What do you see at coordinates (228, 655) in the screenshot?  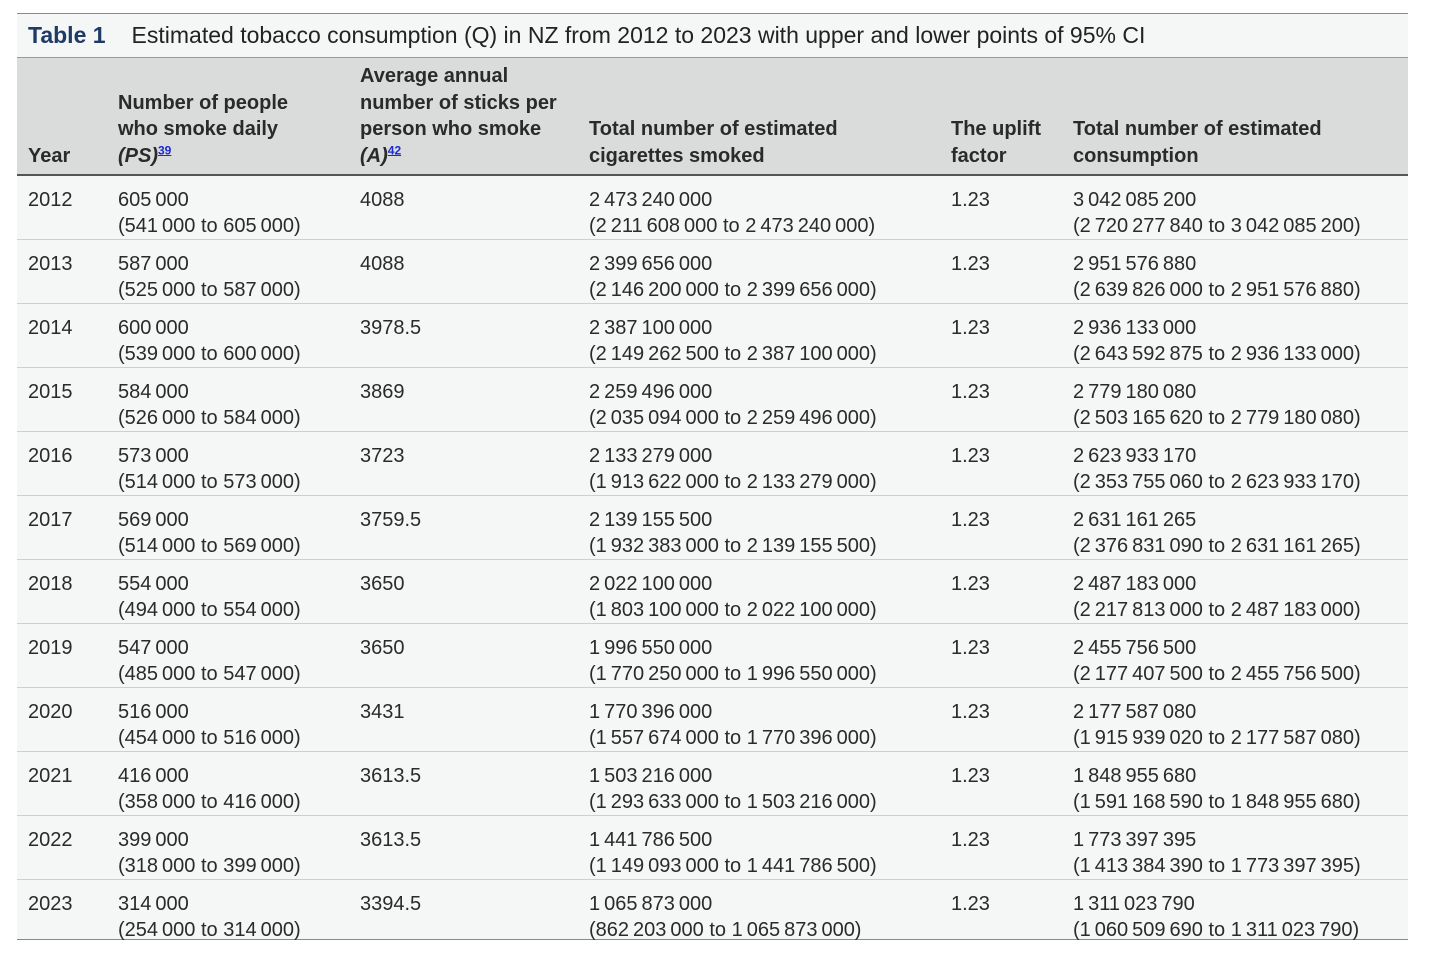 I see `cell-people-smoking: 547 000 (485 000 to 547 000)` at bounding box center [228, 655].